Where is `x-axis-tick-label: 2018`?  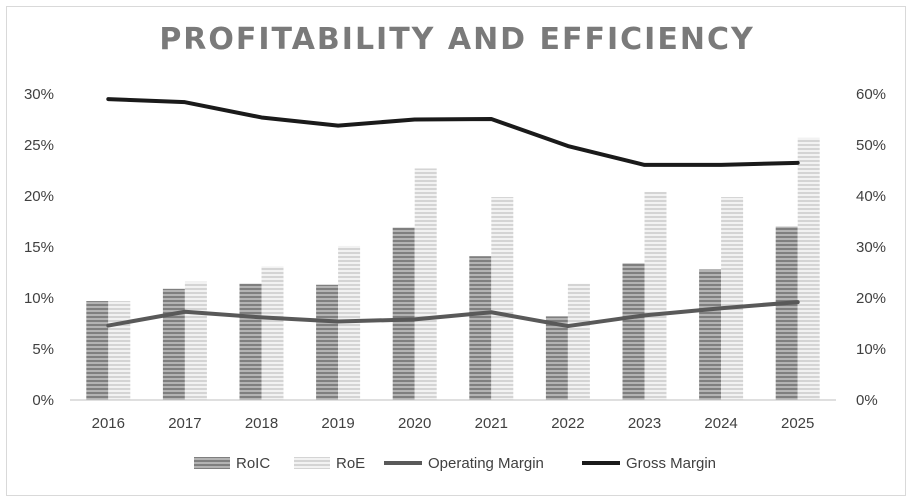
x-axis-tick-label: 2018 is located at coordinates (261, 423).